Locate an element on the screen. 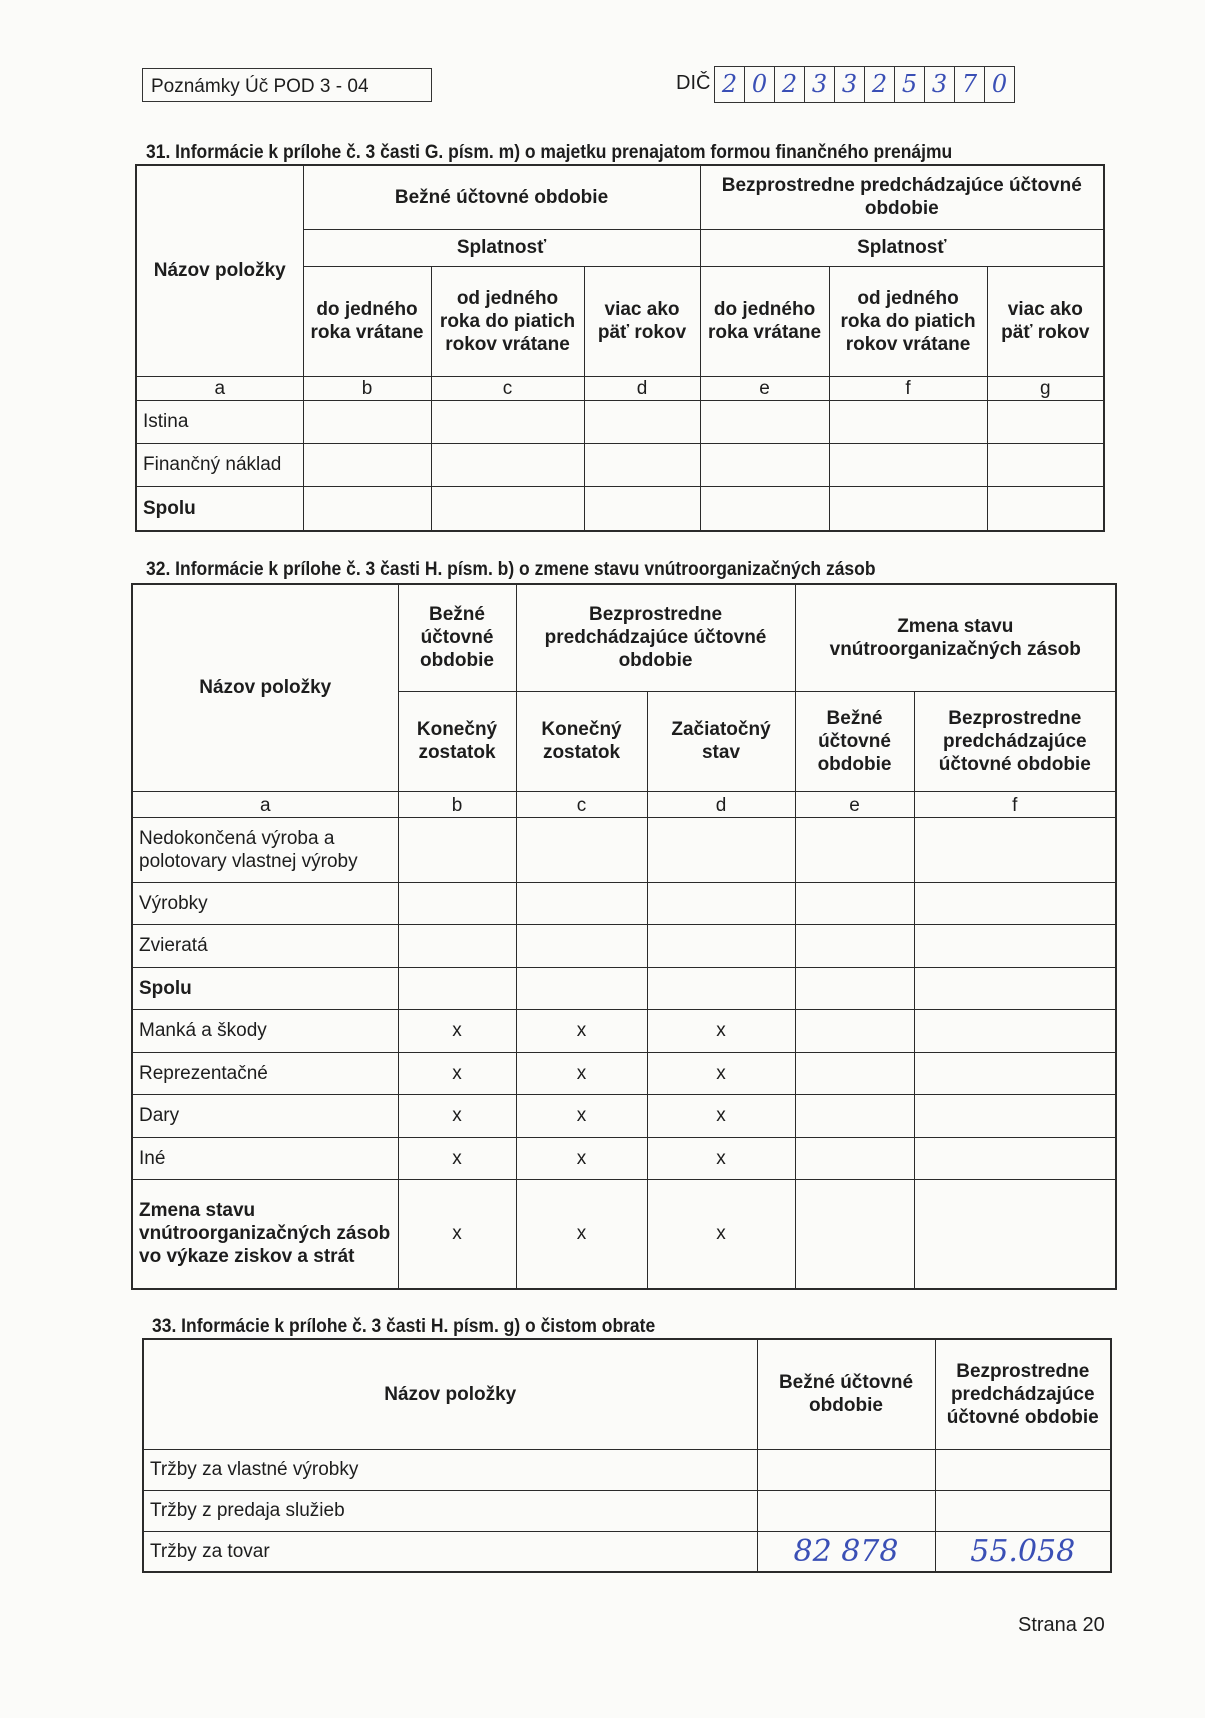 Image resolution: width=1205 pixels, height=1718 pixels. col-letter: d is located at coordinates (721, 804).